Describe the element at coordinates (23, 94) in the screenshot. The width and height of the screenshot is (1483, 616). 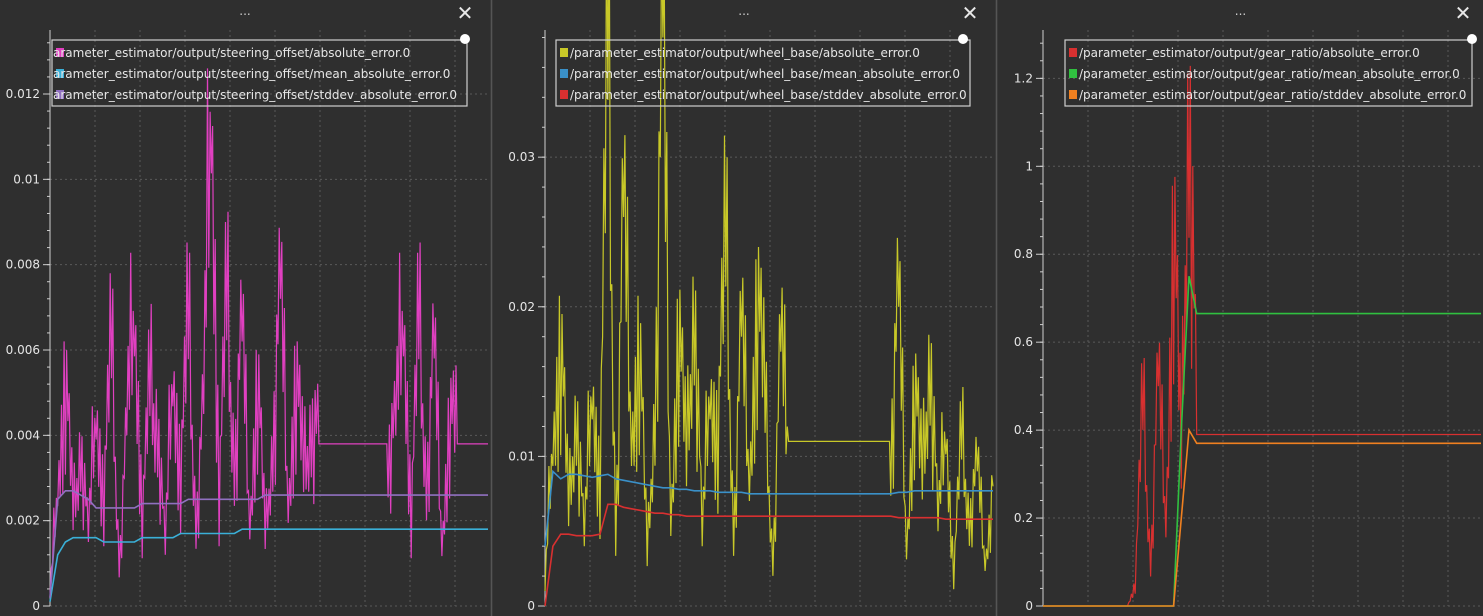
I see `y-tick-label: 0.012` at that location.